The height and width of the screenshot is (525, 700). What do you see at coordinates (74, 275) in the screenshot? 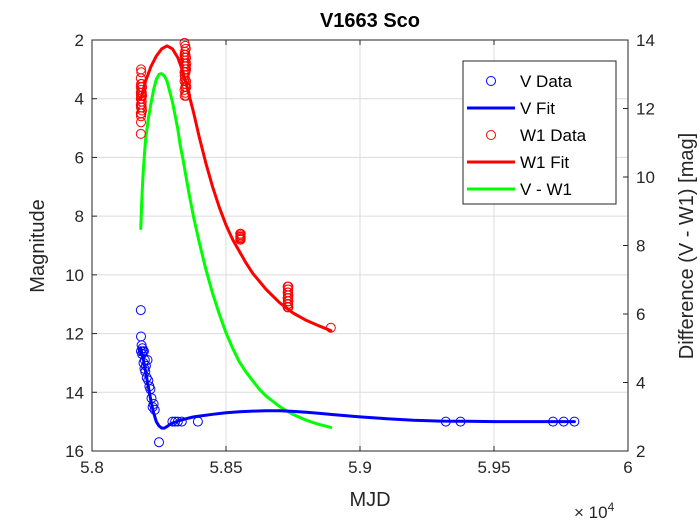
I see `y-left-tick-label: 10` at bounding box center [74, 275].